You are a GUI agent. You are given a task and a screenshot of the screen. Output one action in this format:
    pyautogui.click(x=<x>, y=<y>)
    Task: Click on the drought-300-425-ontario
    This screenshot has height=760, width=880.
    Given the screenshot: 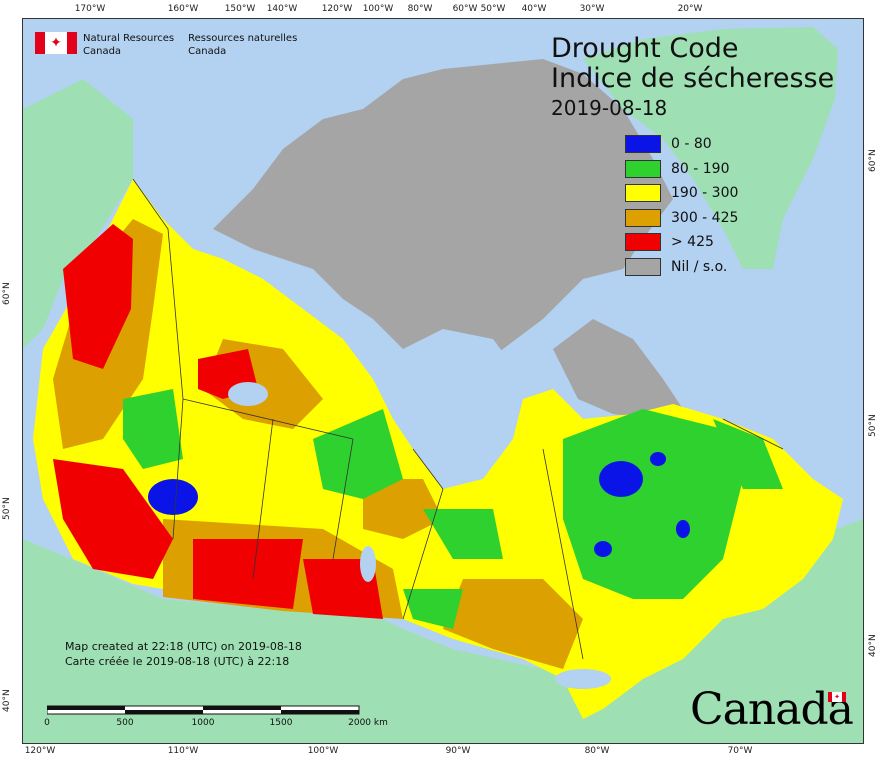 What is the action you would take?
    pyautogui.click(x=513, y=624)
    